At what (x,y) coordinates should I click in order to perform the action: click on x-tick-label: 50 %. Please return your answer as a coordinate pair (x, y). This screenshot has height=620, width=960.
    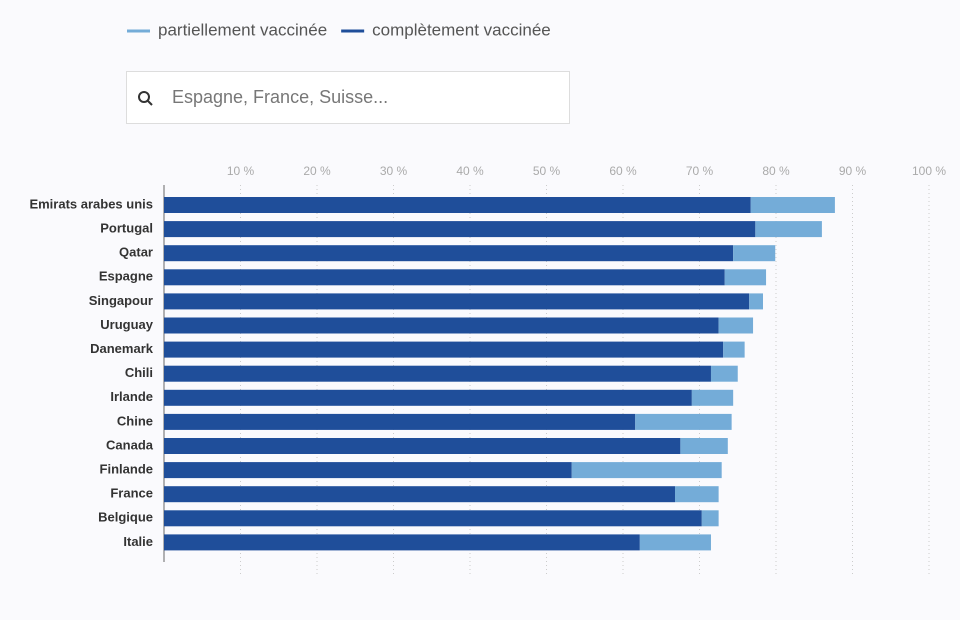
    Looking at the image, I should click on (547, 171).